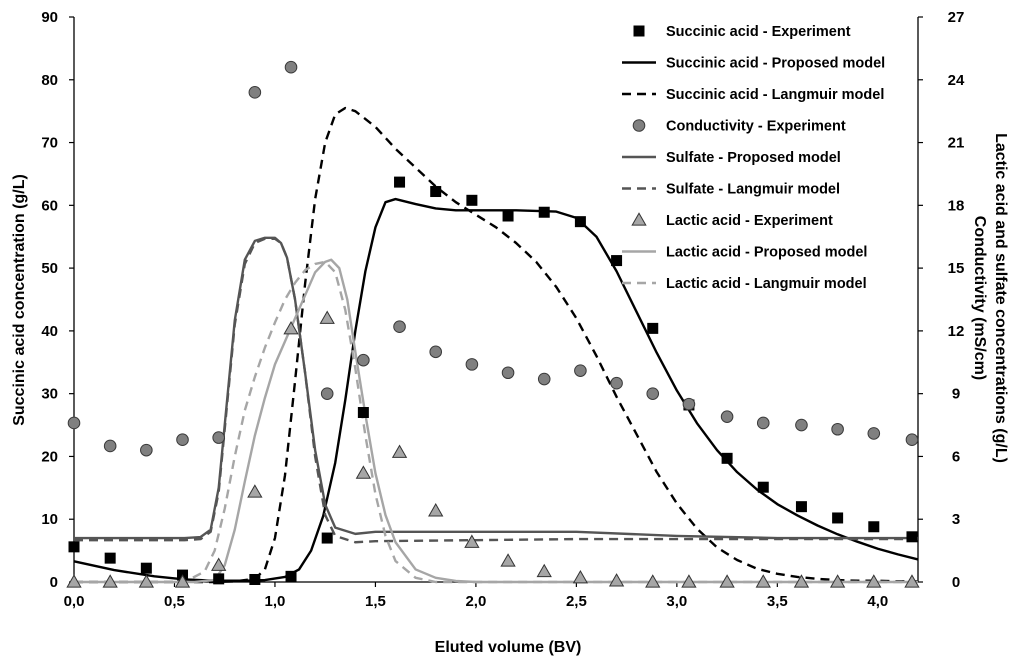 Image resolution: width=1015 pixels, height=659 pixels. Describe the element at coordinates (275, 601) in the screenshot. I see `x-tick-label: 1,0` at that location.